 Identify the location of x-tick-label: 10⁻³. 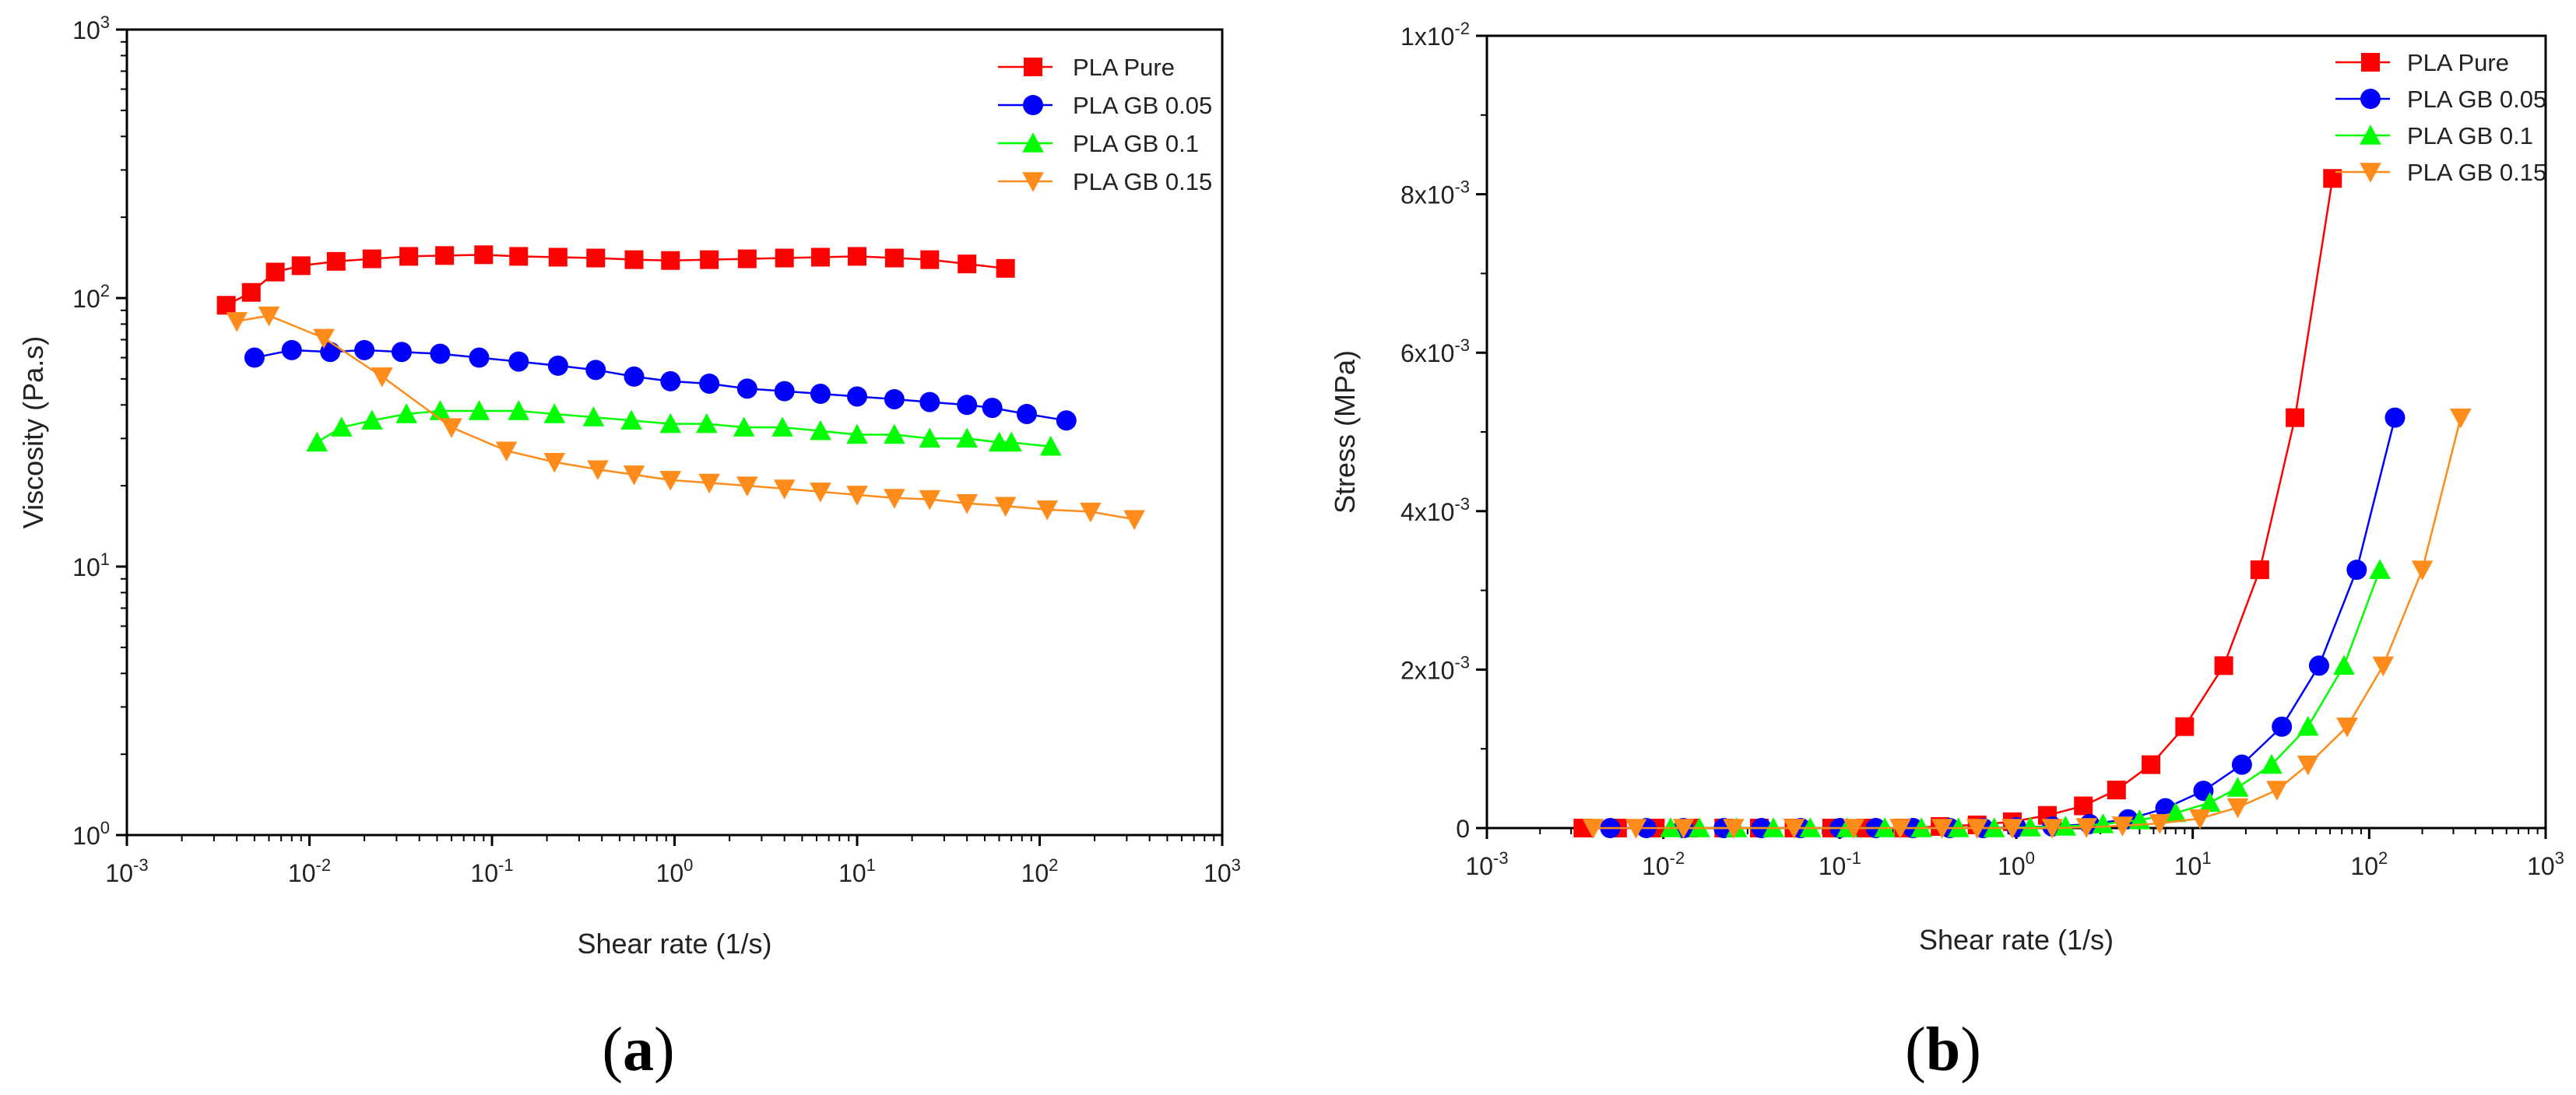
(1486, 864).